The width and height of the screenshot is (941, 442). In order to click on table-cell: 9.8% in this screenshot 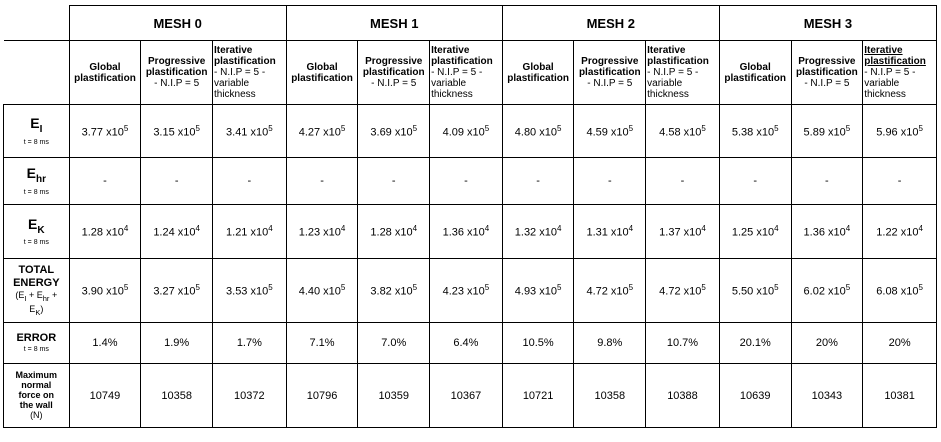, I will do `click(610, 343)`.